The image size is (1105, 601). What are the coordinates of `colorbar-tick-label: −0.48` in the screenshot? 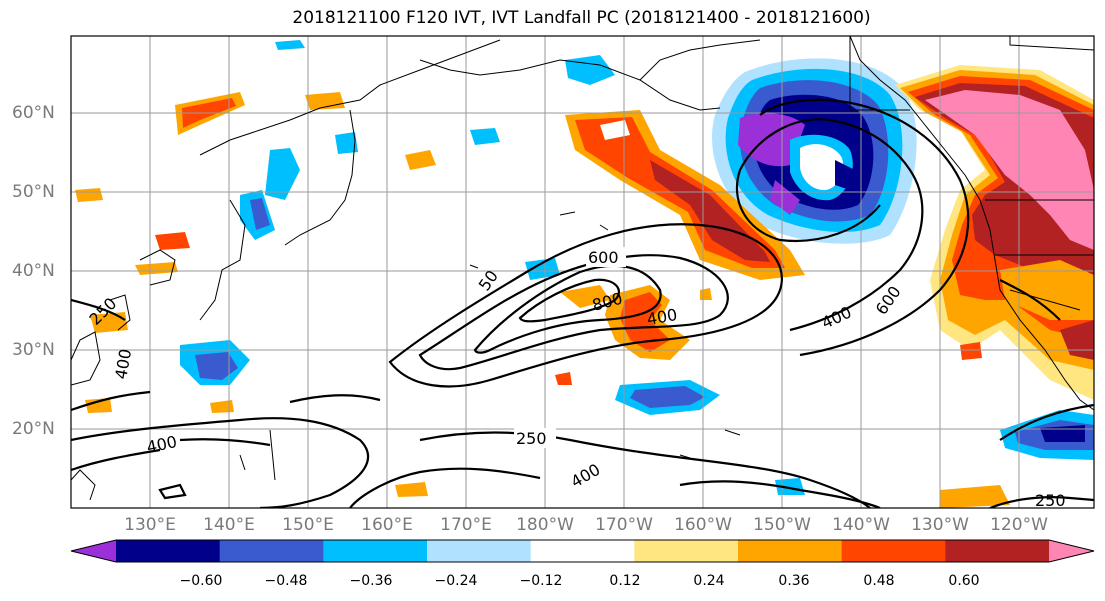 It's located at (286, 581).